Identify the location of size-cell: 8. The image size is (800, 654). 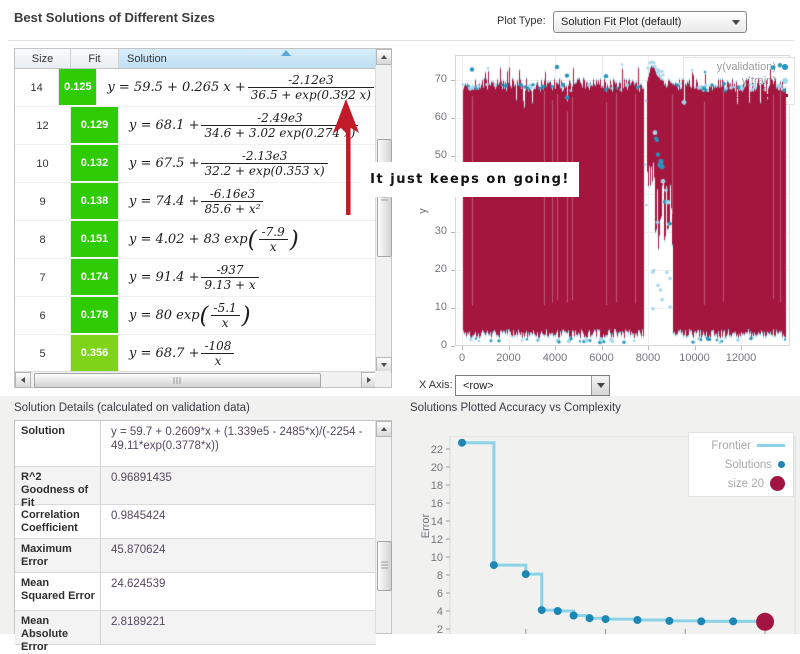
(43, 239).